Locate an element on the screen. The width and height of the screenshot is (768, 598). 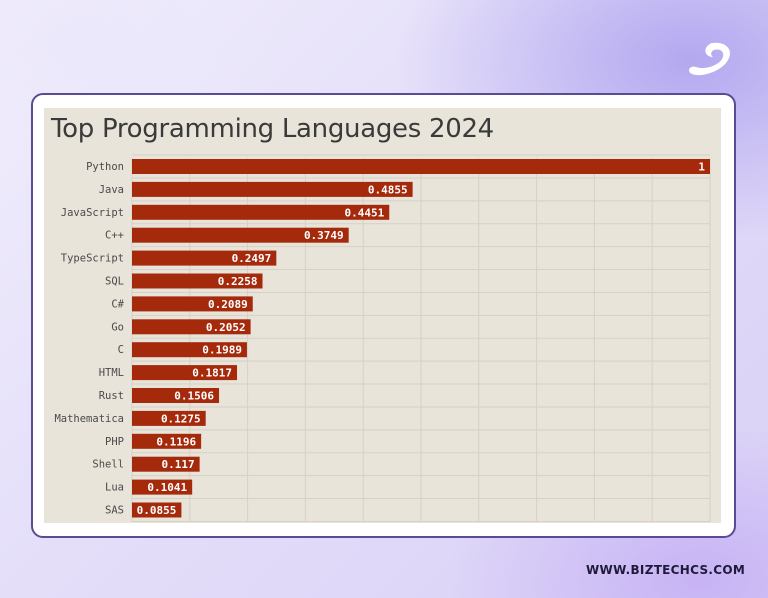
chart-title: Top Programming Languages 2024 is located at coordinates (272, 129).